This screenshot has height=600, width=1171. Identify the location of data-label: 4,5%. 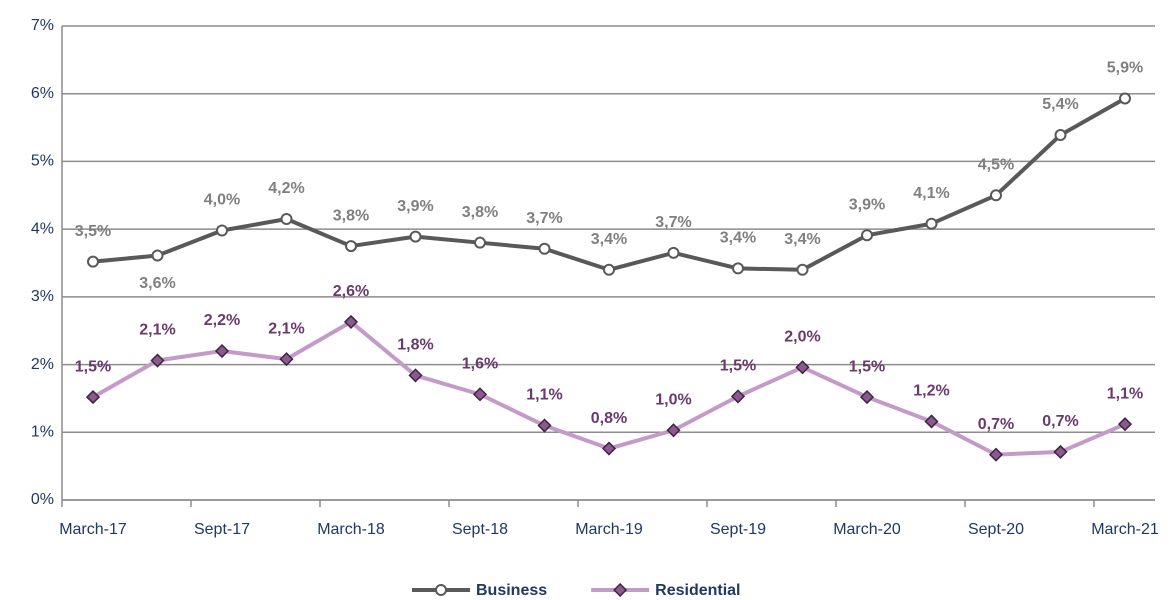
(996, 165).